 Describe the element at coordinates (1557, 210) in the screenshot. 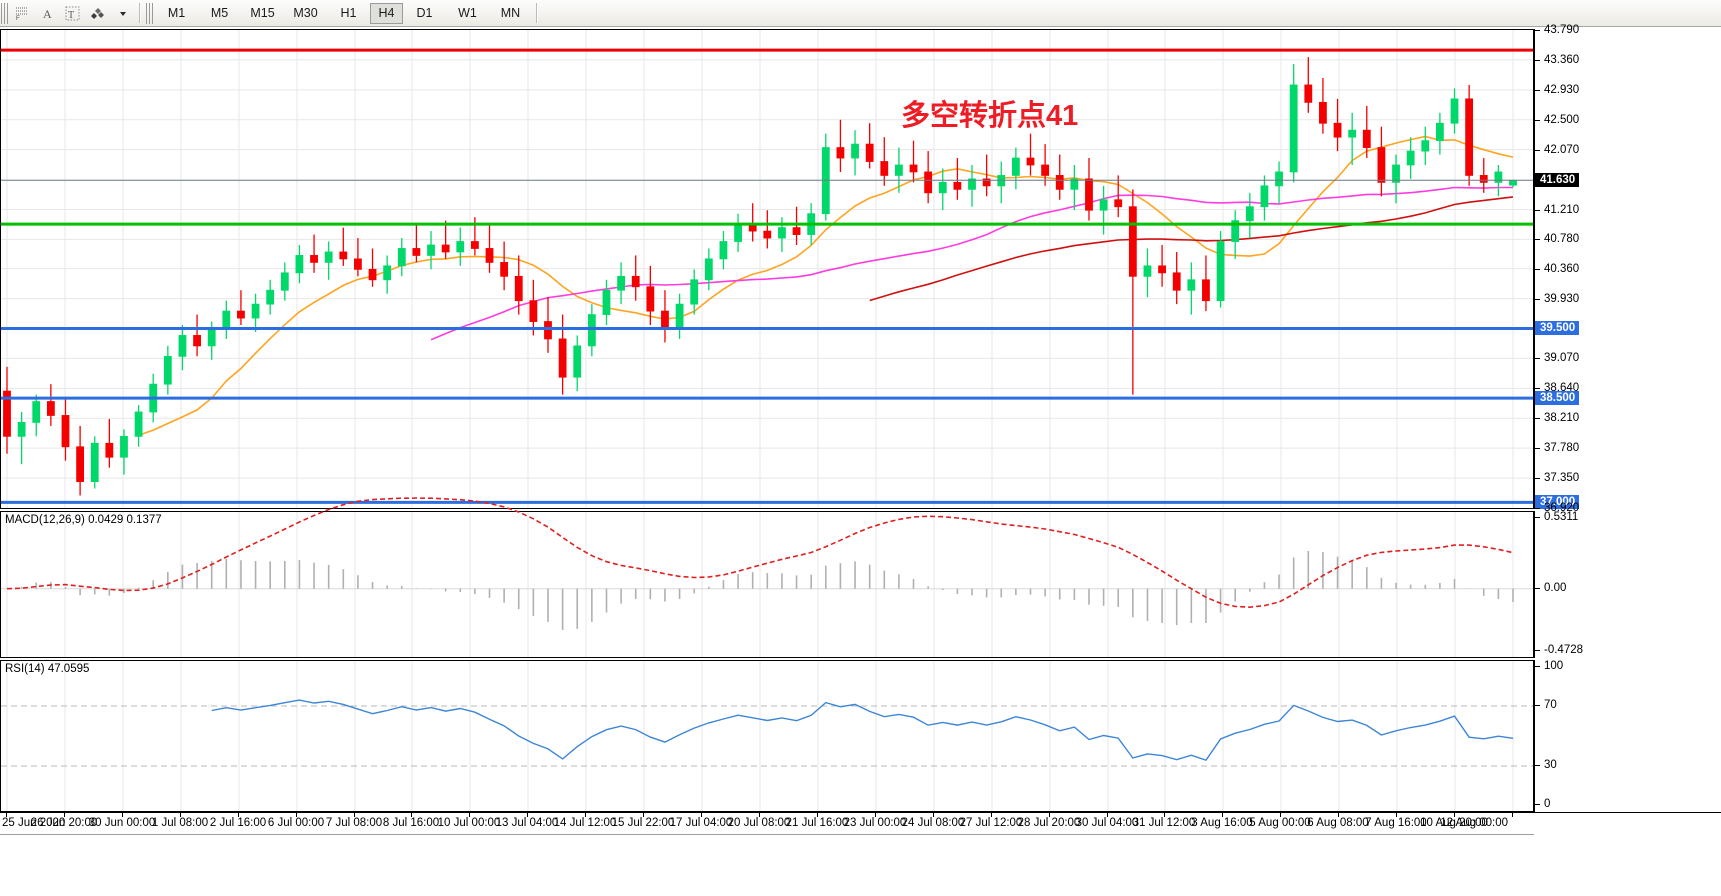

I see `price-tick-41.210: 41.210` at that location.